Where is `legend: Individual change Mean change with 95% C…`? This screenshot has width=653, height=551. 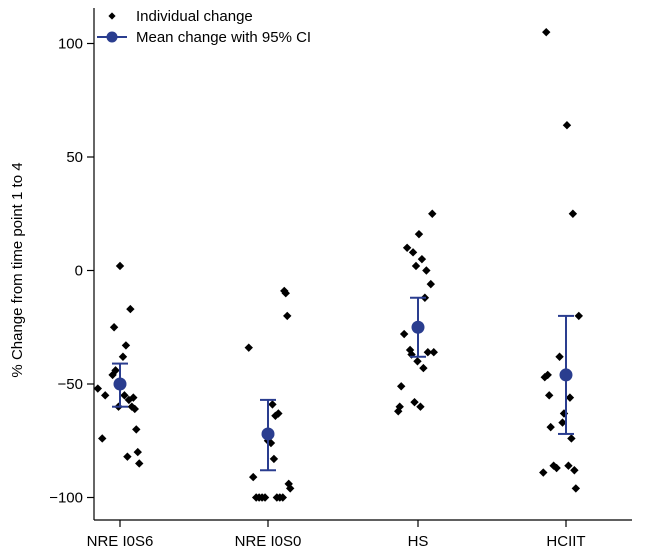 legend: Individual change Mean change with 95% C… is located at coordinates (204, 27).